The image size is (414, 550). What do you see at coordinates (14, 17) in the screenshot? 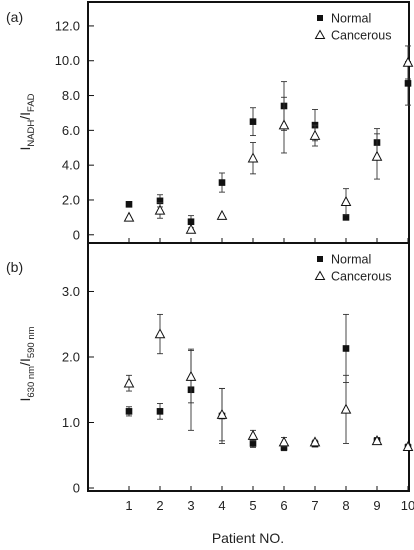
I see `panel-a-label: (a)` at bounding box center [14, 17].